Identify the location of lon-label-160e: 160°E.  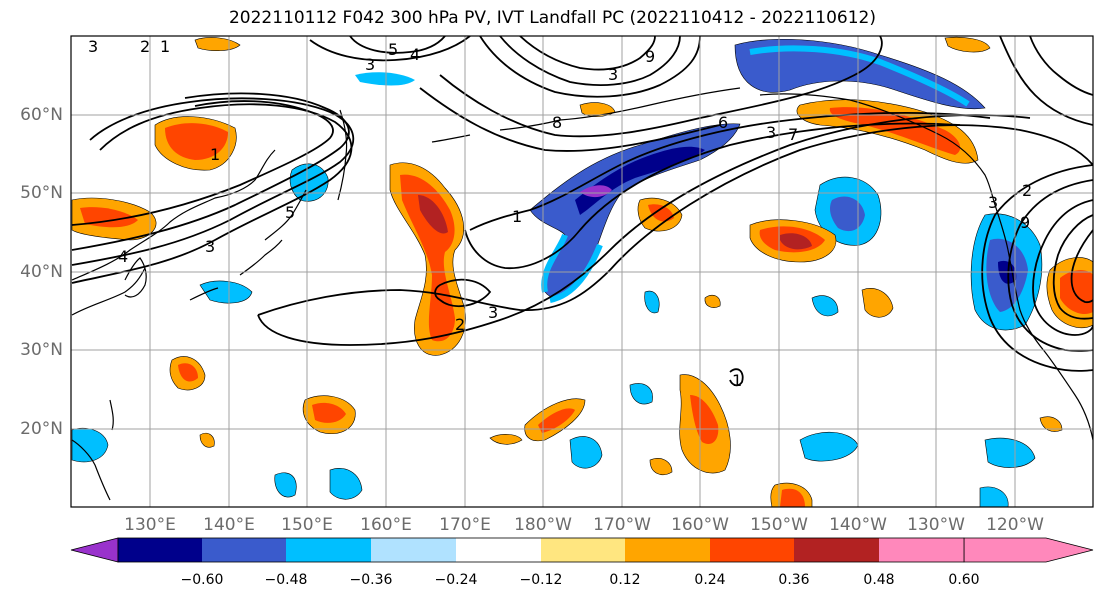
(386, 525).